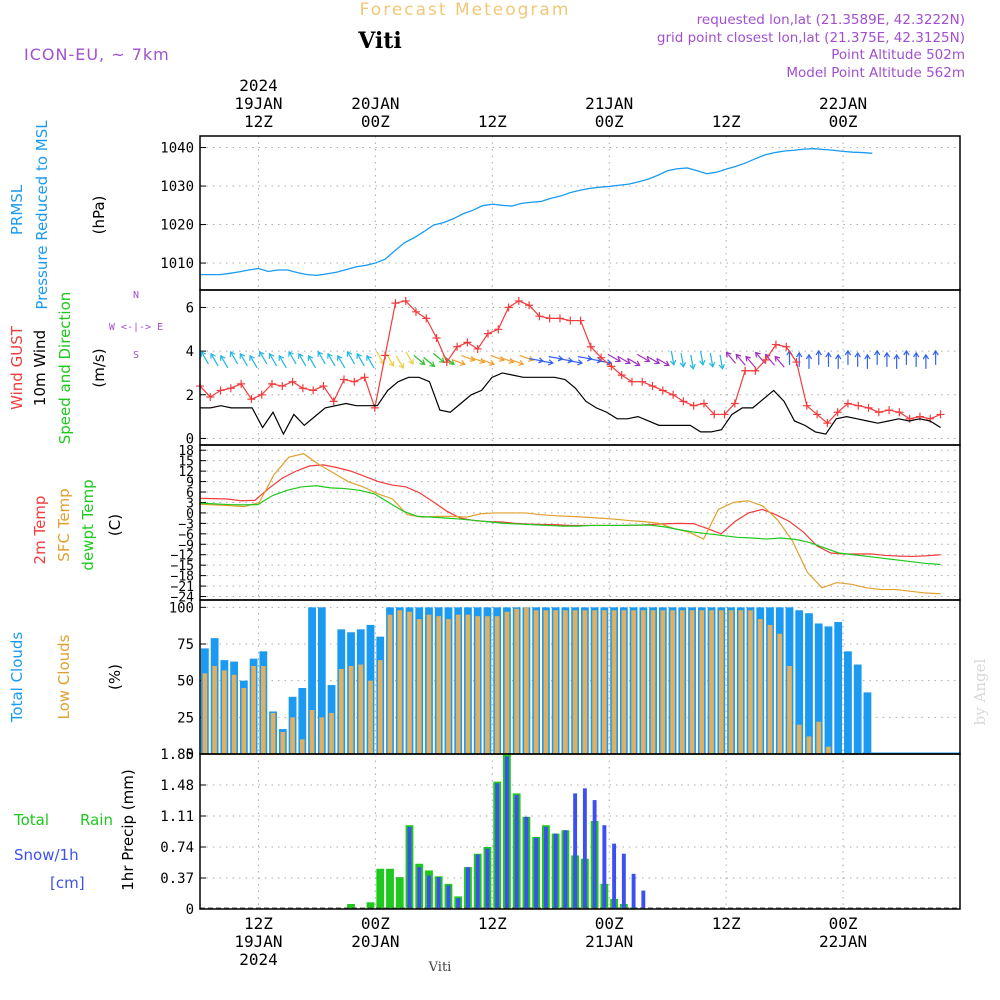  What do you see at coordinates (573, 368) in the screenshot?
I see `wind-panel: 0 2 4 6` at bounding box center [573, 368].